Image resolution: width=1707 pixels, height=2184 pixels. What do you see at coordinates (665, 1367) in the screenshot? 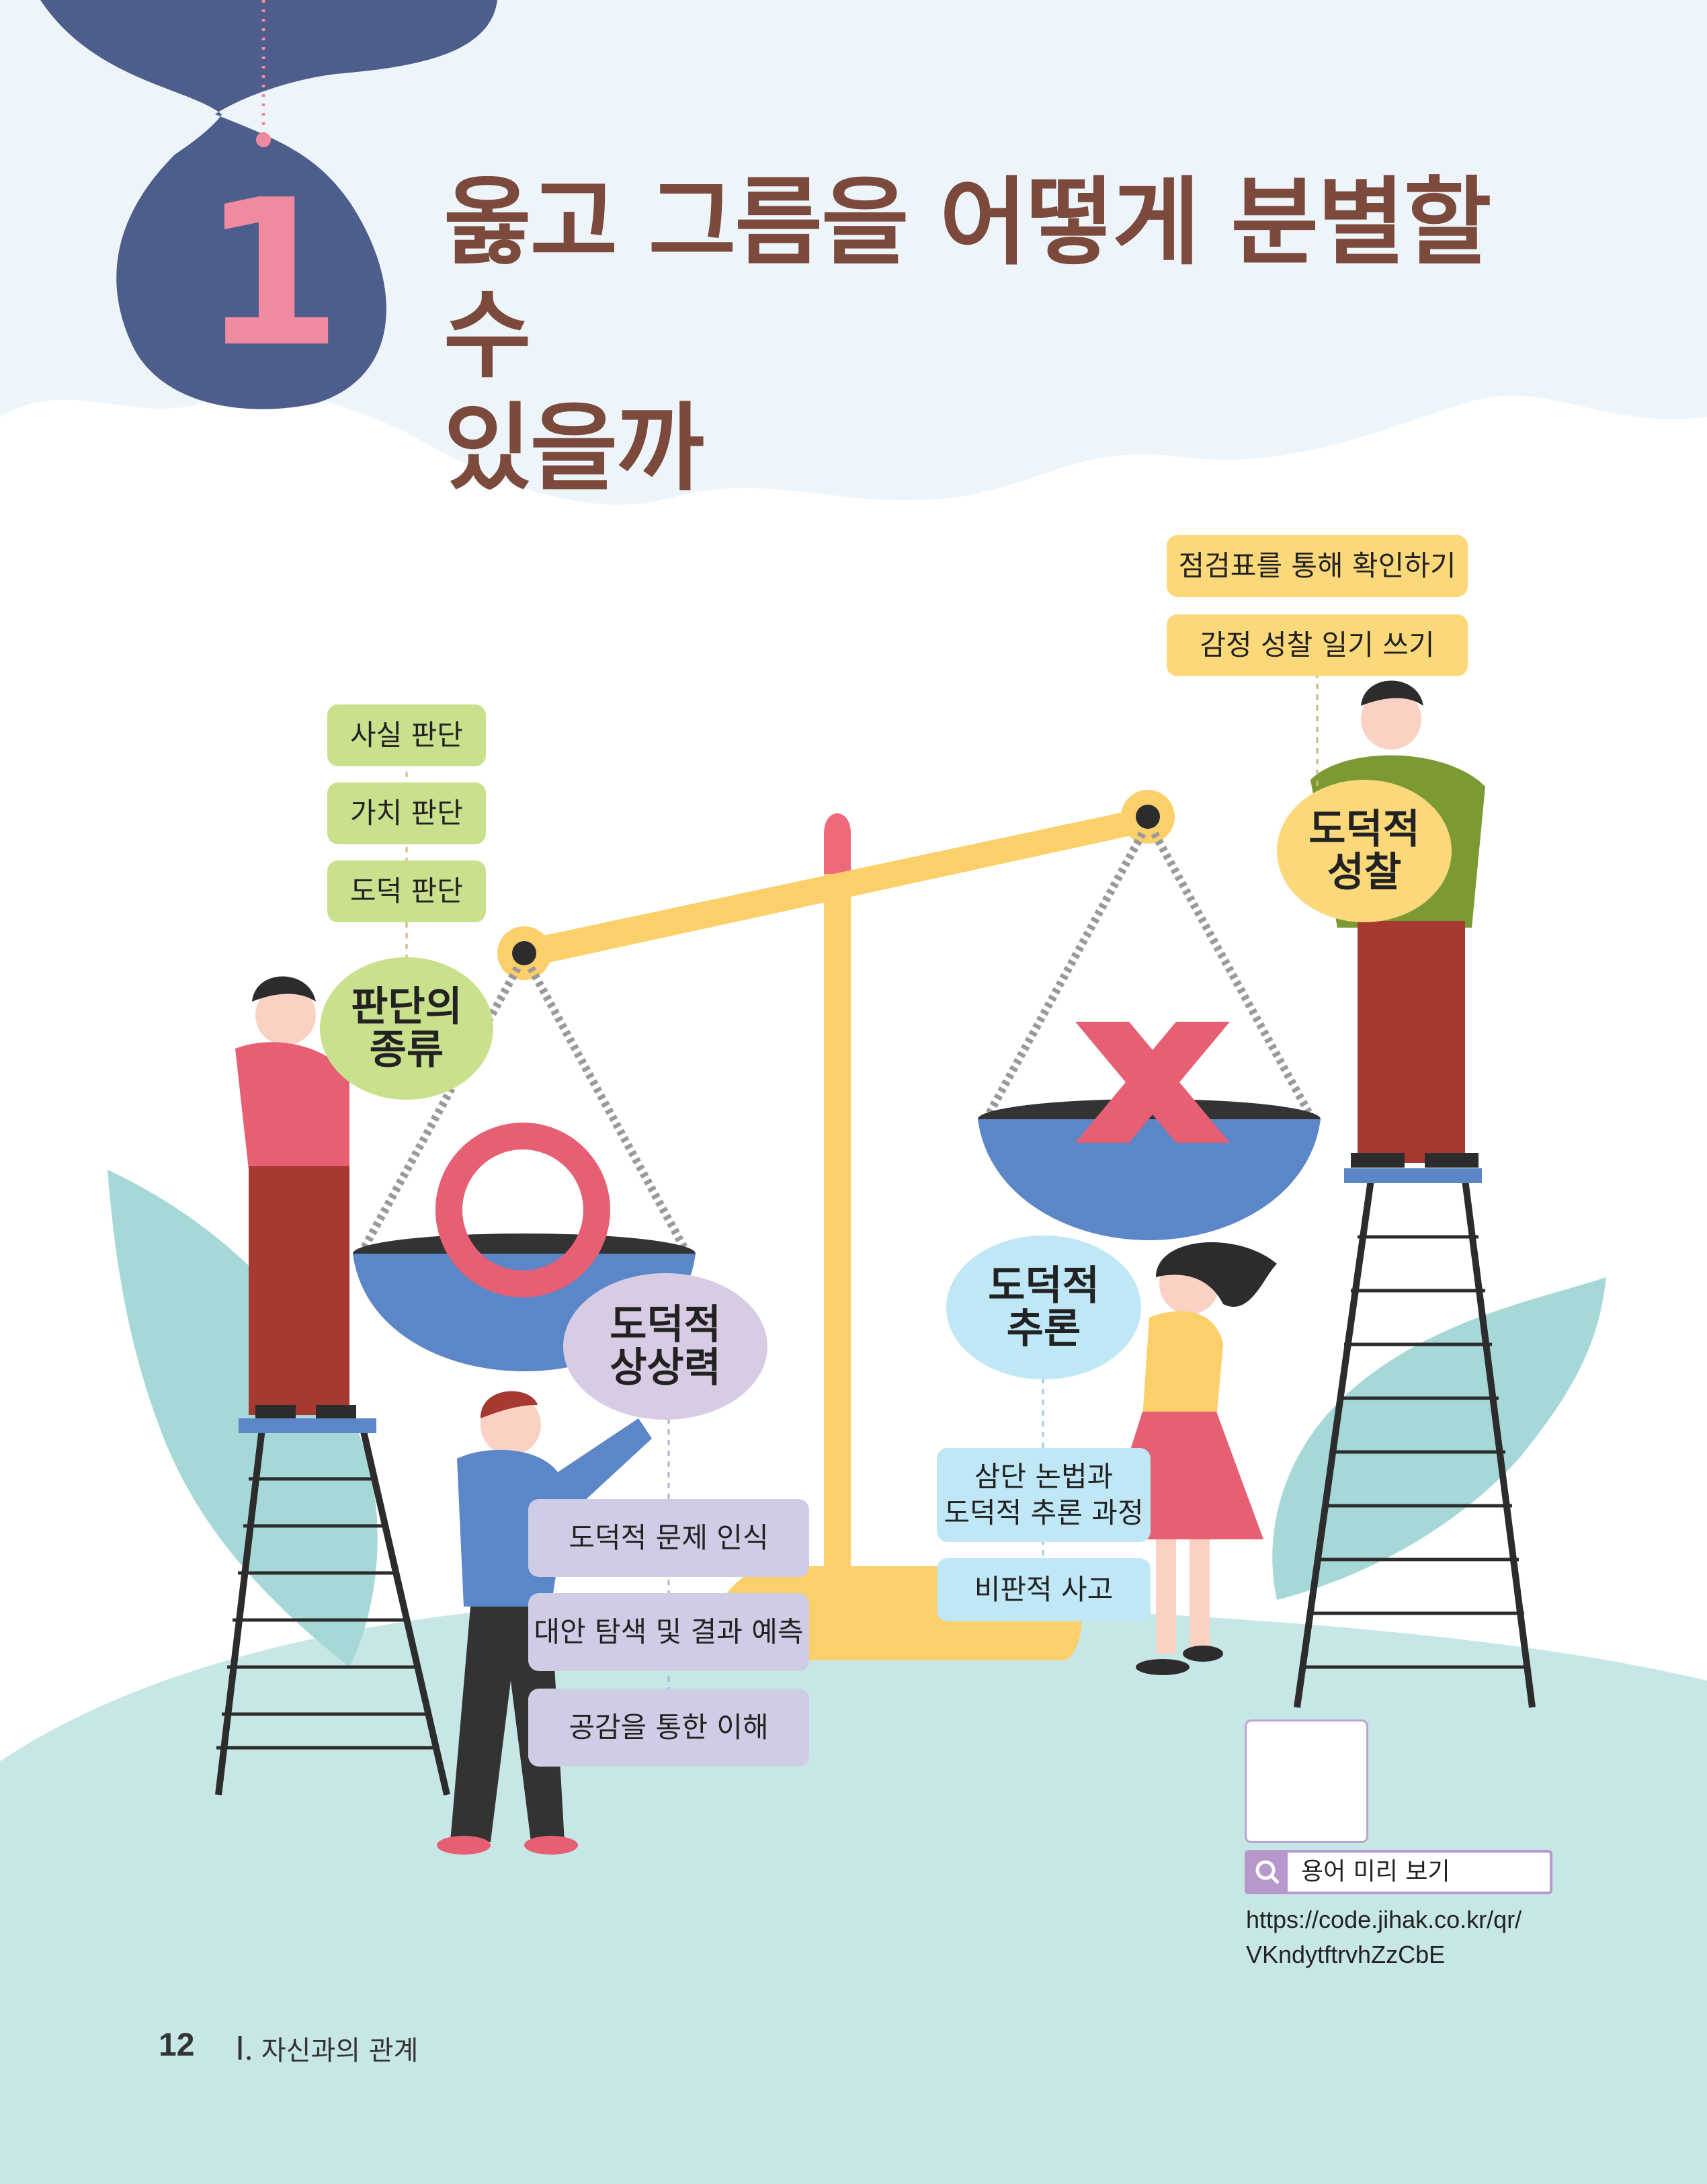
I see `bubble-imagination-line2: 상상력` at bounding box center [665, 1367].